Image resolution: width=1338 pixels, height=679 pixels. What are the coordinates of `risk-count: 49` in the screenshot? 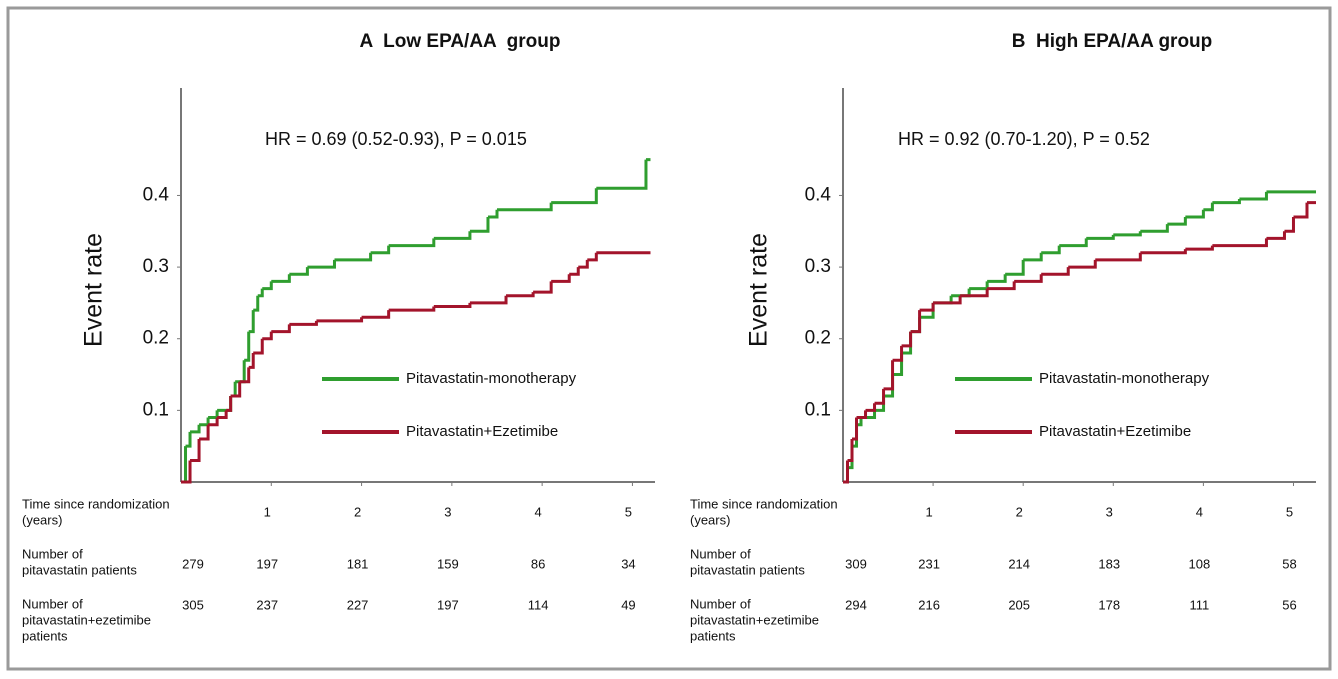 It's located at (628, 604).